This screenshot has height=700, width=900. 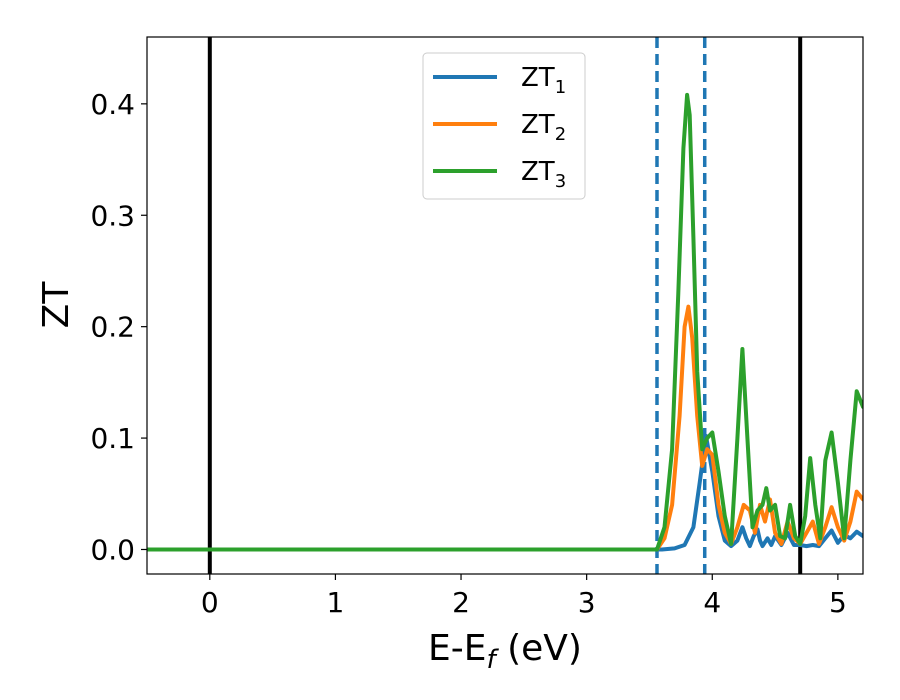 I want to click on y-axis-ticks: 0.0 0.1 0.2 0.3 0.4, so click(x=118, y=327).